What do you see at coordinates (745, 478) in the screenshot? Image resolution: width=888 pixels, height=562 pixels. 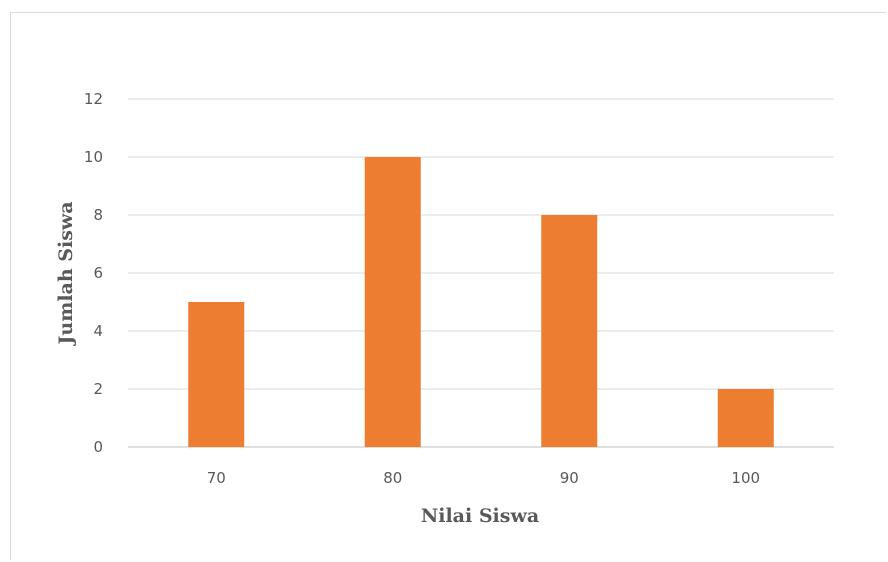 I see `x-tick-label: 100` at bounding box center [745, 478].